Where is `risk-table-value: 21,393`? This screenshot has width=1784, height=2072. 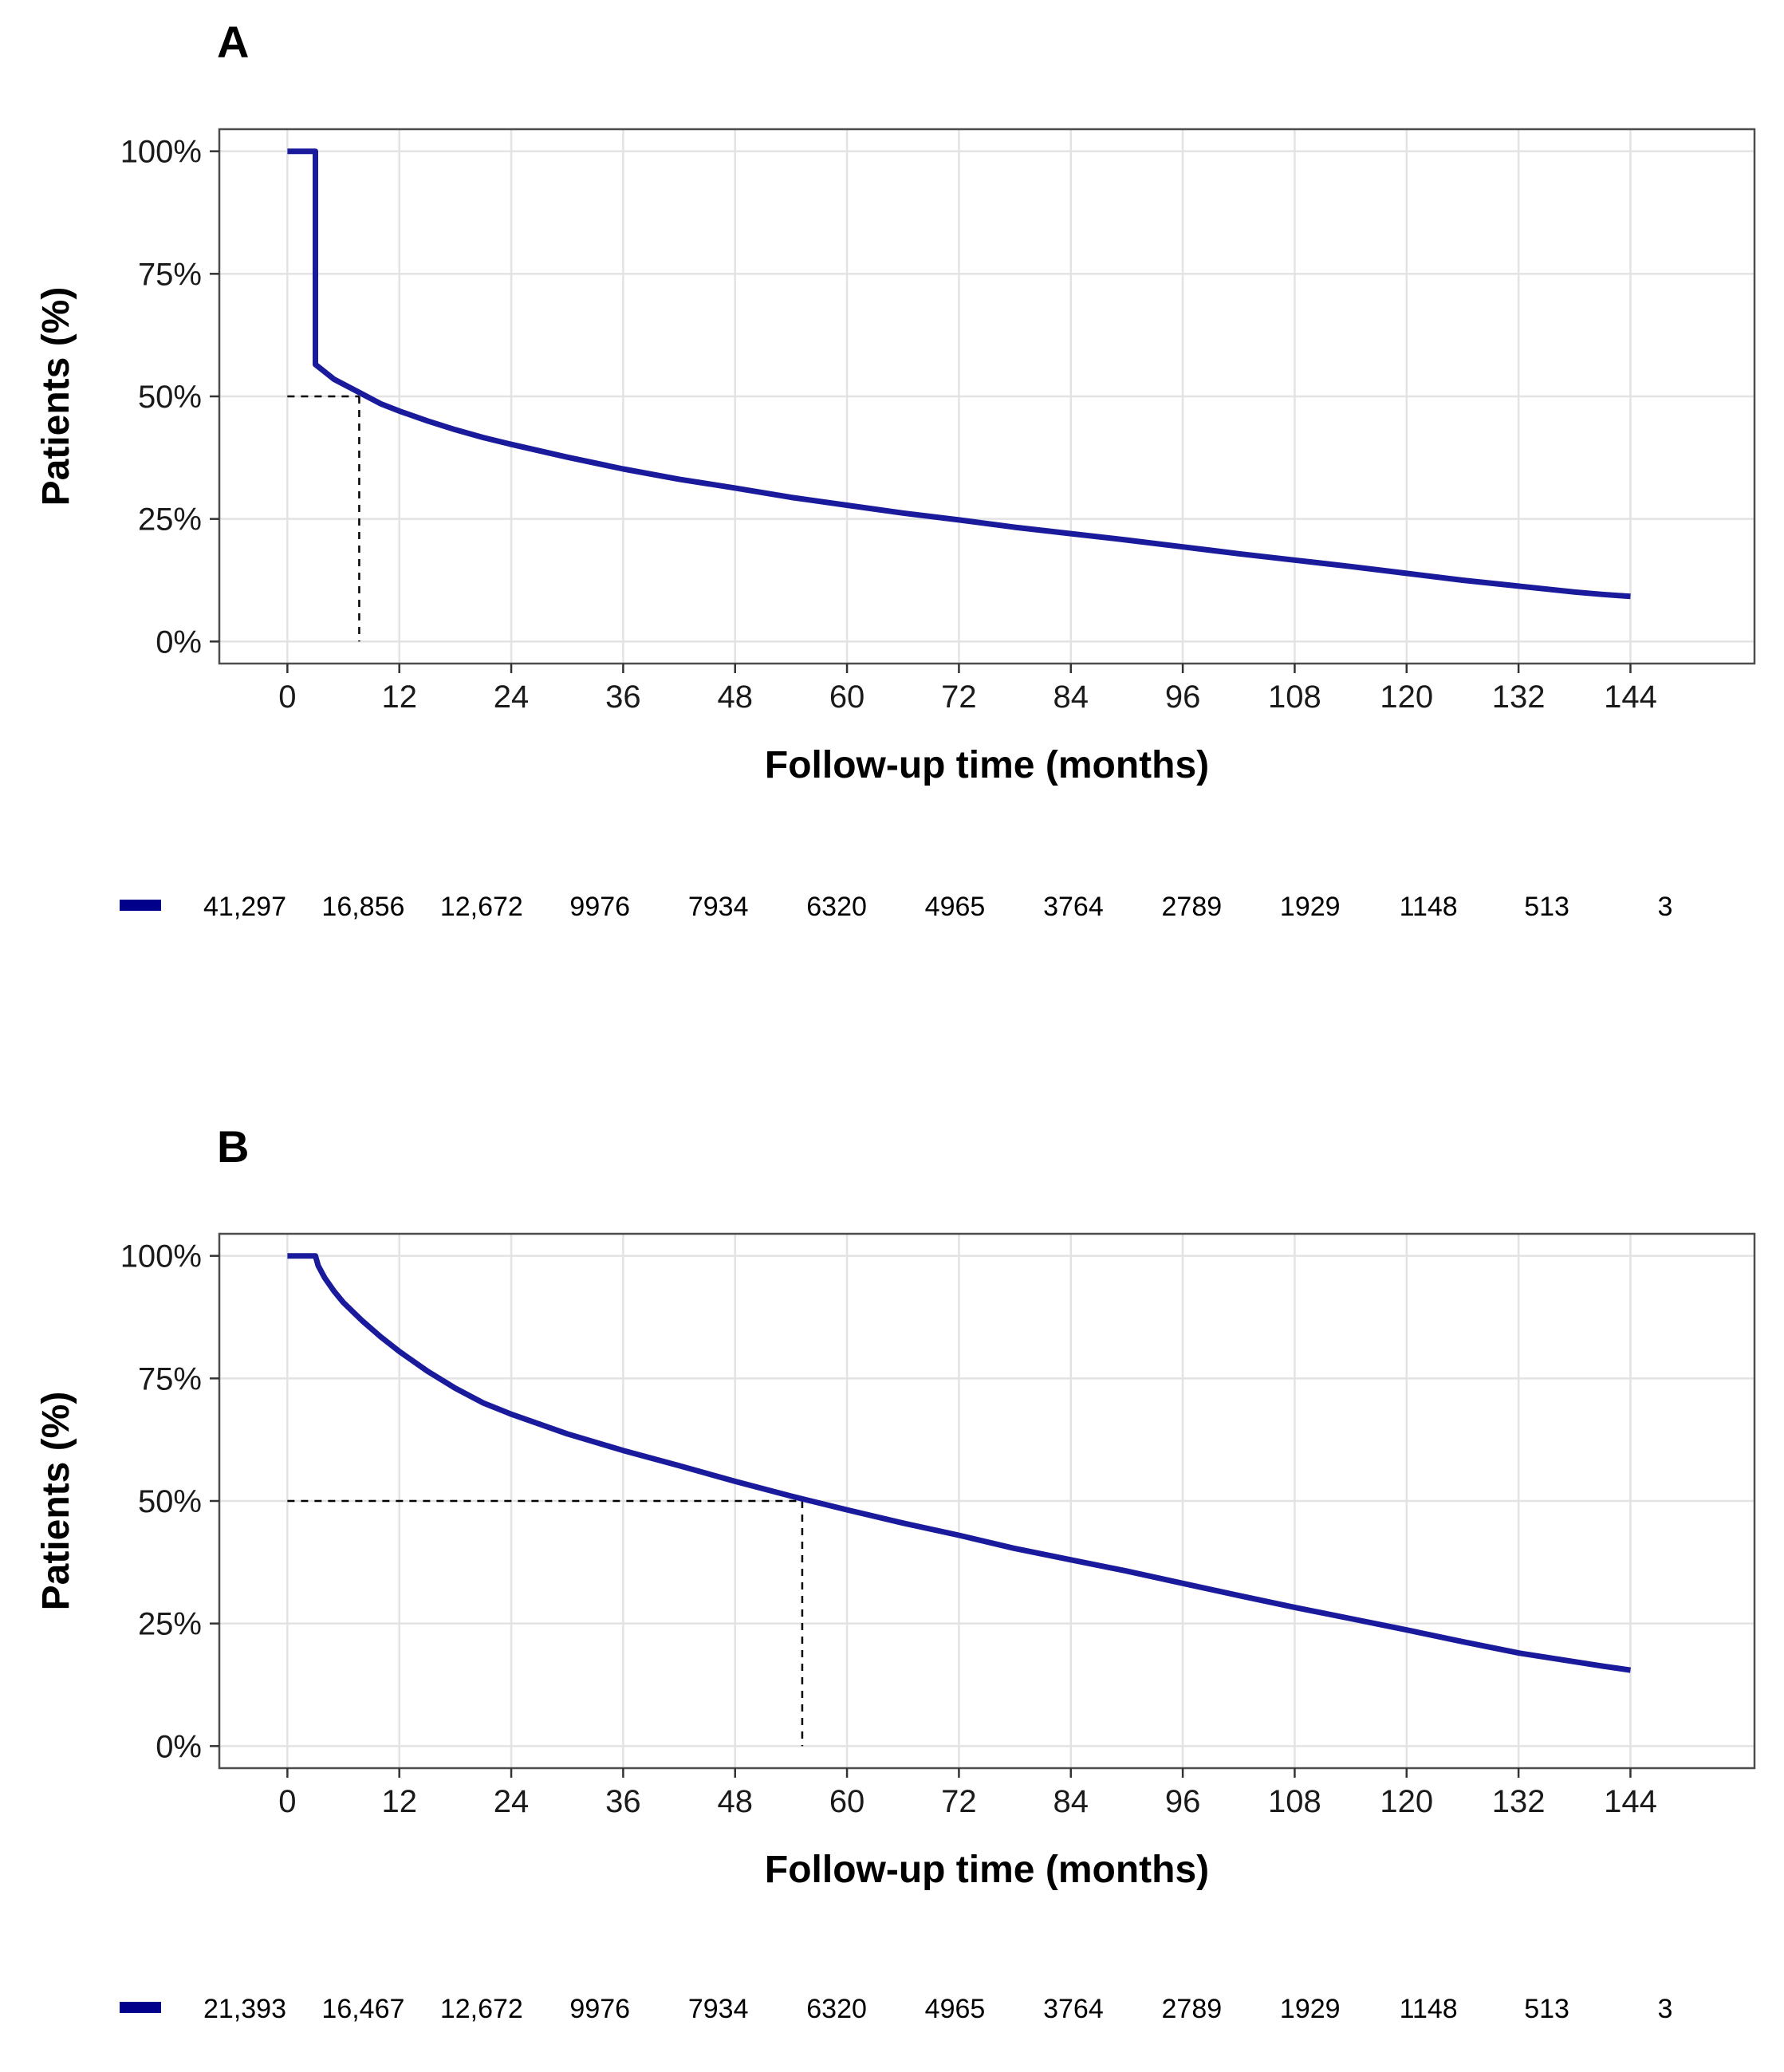
risk-table-value: 21,393 is located at coordinates (244, 2009).